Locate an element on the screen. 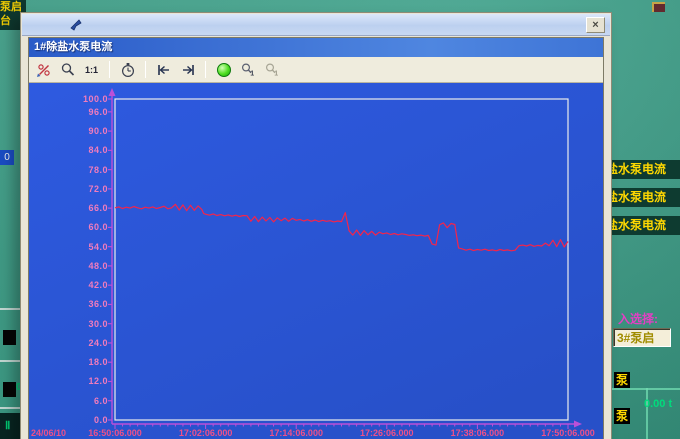 The image size is (680, 439). pump-current-tag-1: 盐水泵电流 is located at coordinates (642, 169).